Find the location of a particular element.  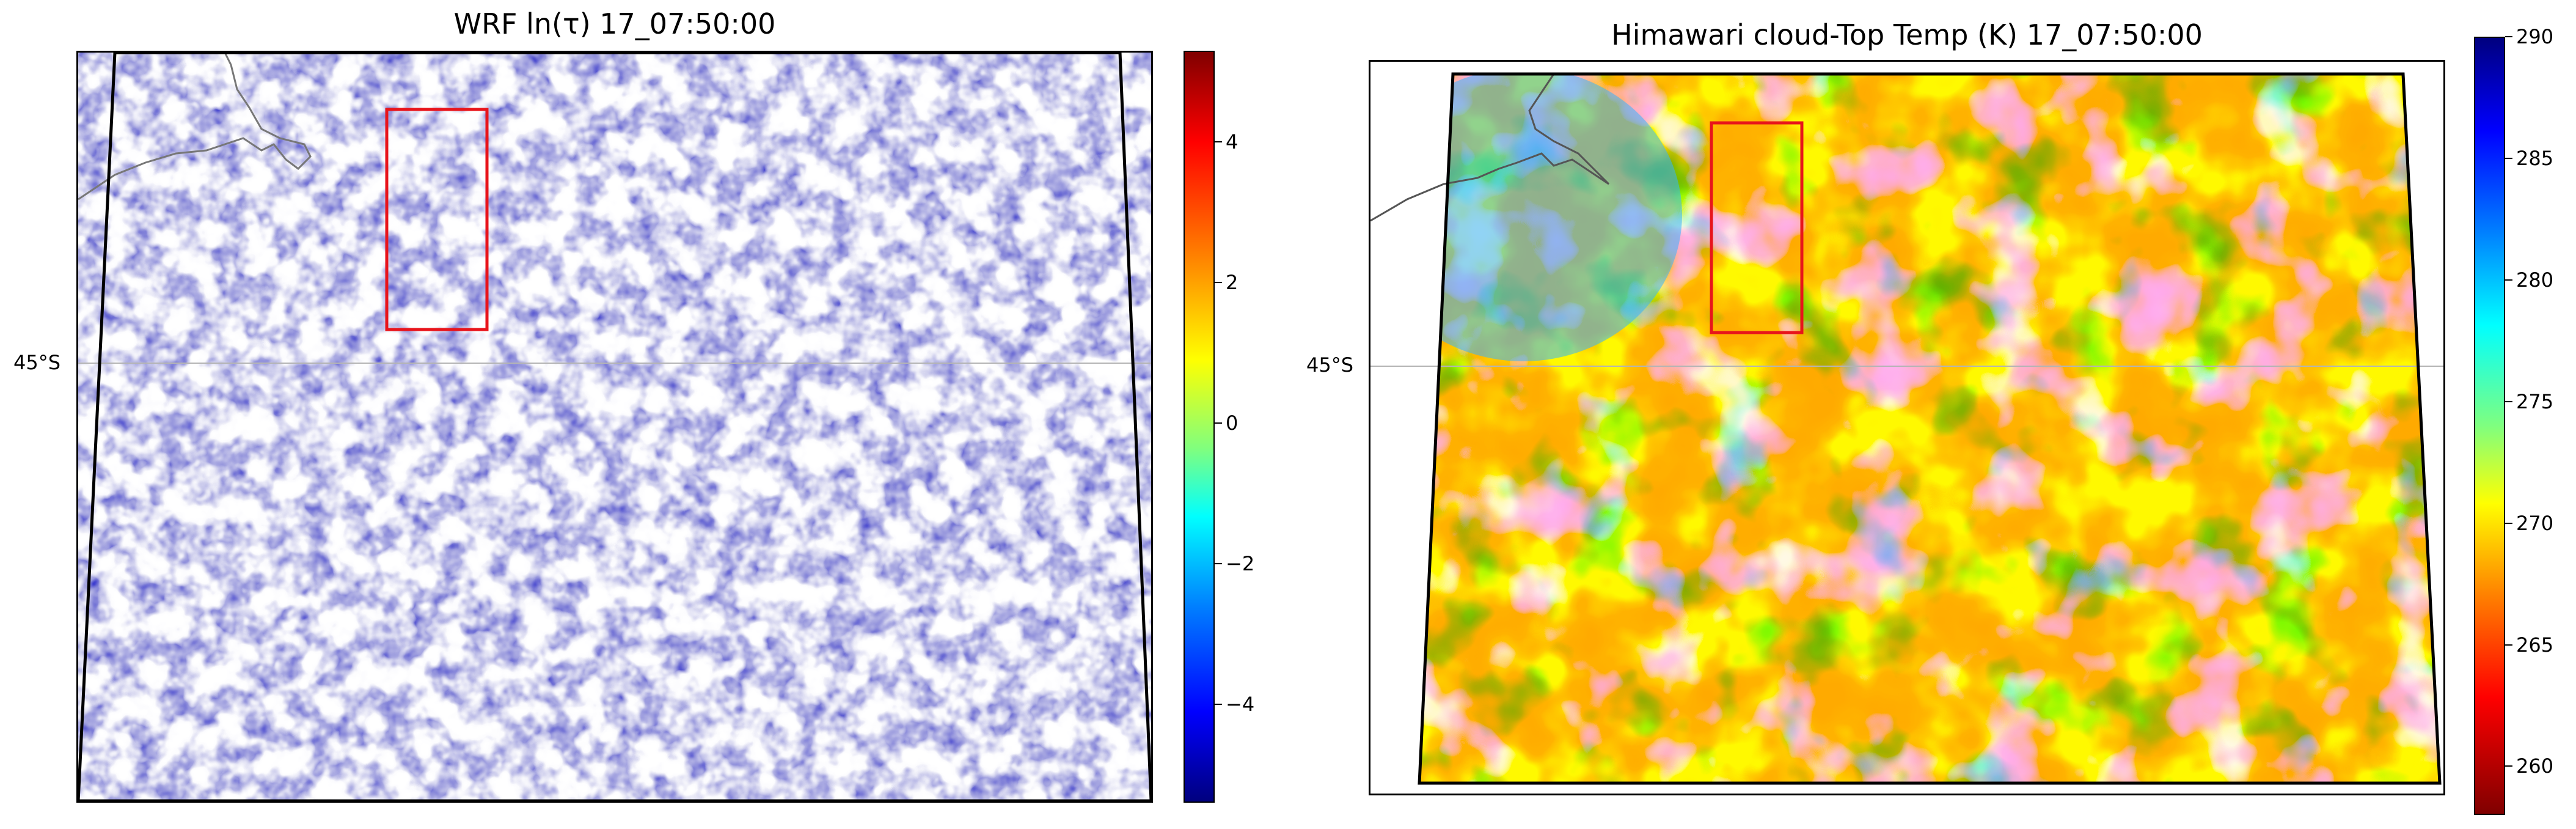

right-colorbar-tick-label: 285 is located at coordinates (2535, 158).